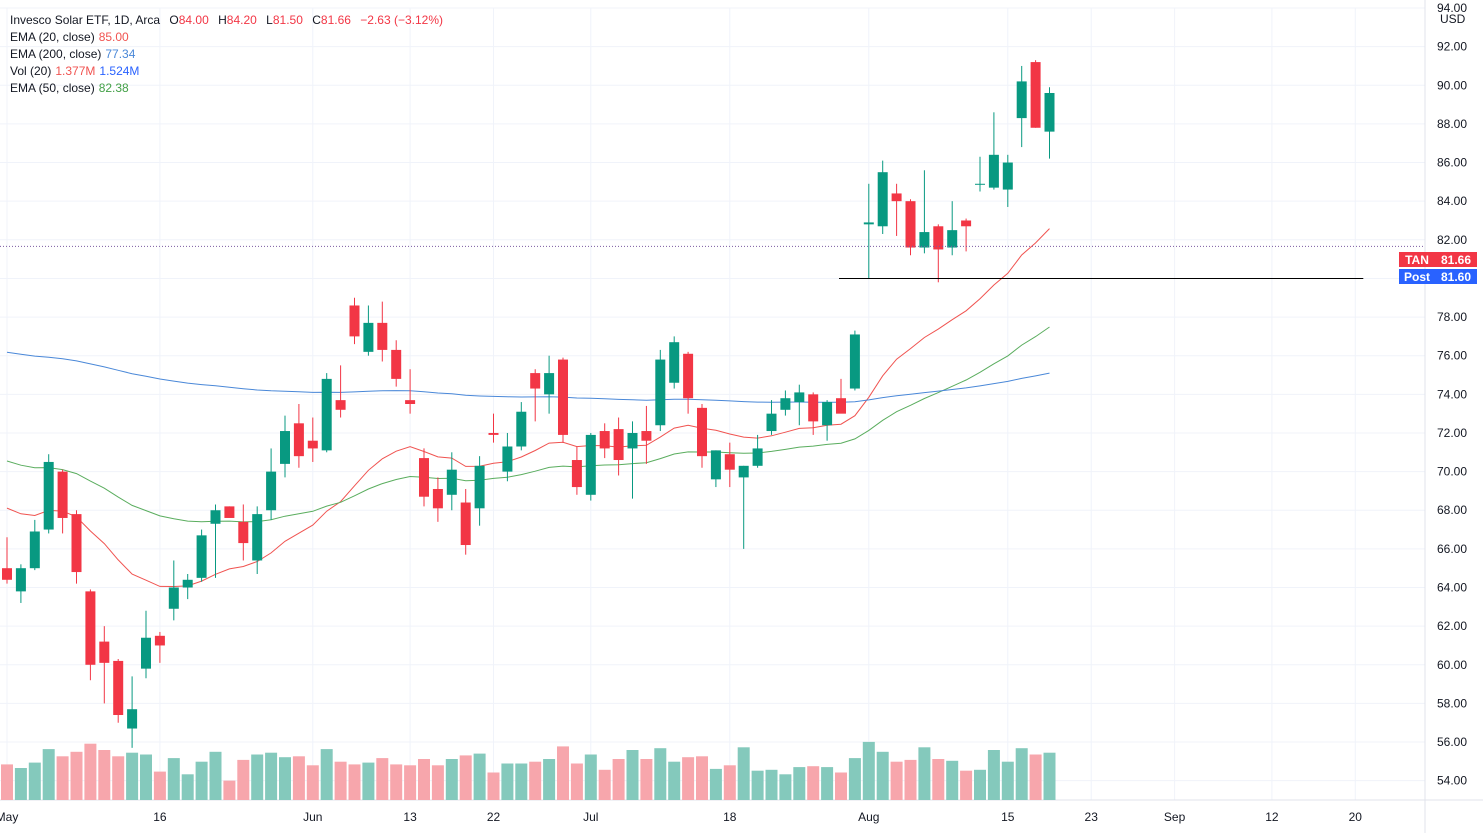 Image resolution: width=1483 pixels, height=833 pixels. Describe the element at coordinates (335, 20) in the screenshot. I see `close-value: 81.66` at that location.